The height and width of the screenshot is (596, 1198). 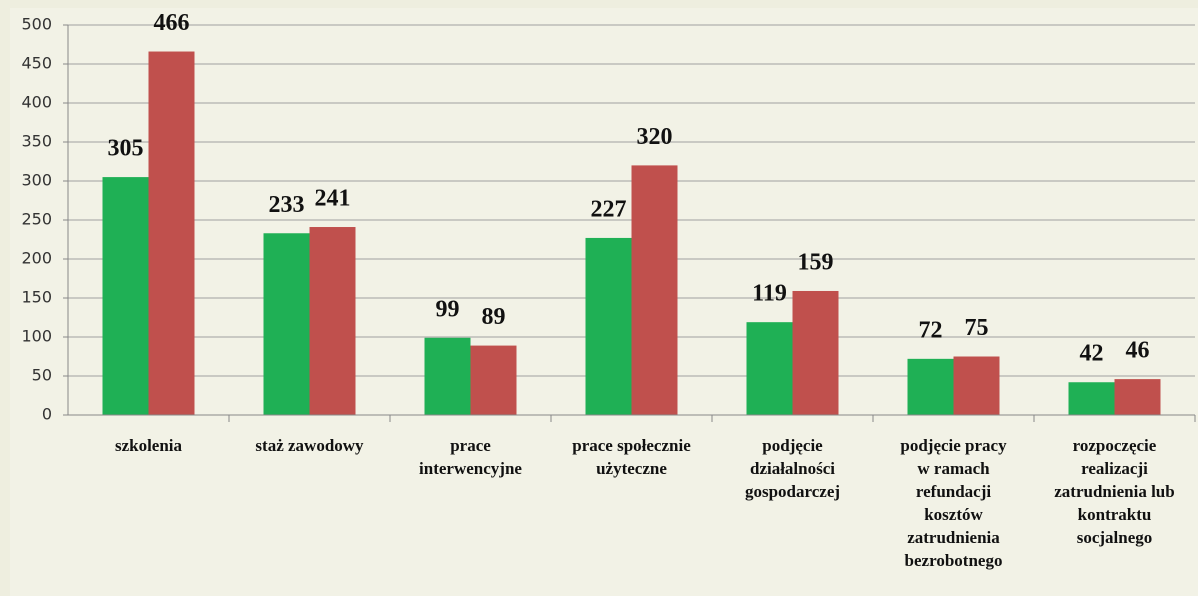 What do you see at coordinates (448, 309) in the screenshot?
I see `data-label: 99` at bounding box center [448, 309].